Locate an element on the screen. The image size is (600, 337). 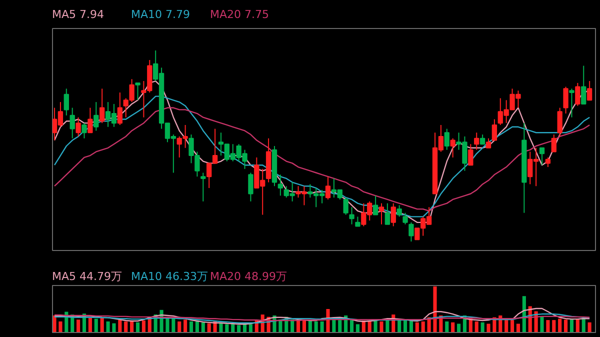
text: MA5 44.79万 is located at coordinates (88, 276).